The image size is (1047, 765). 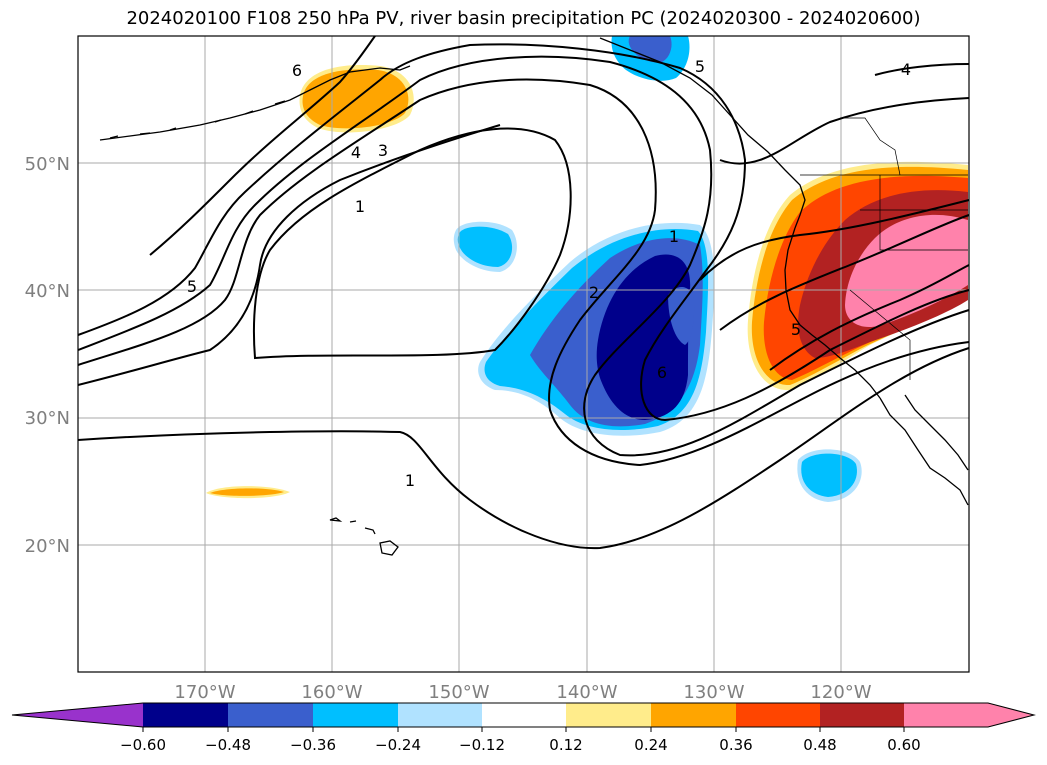 What do you see at coordinates (313, 745) in the screenshot?
I see `colorbar-tick-label: −0.36` at bounding box center [313, 745].